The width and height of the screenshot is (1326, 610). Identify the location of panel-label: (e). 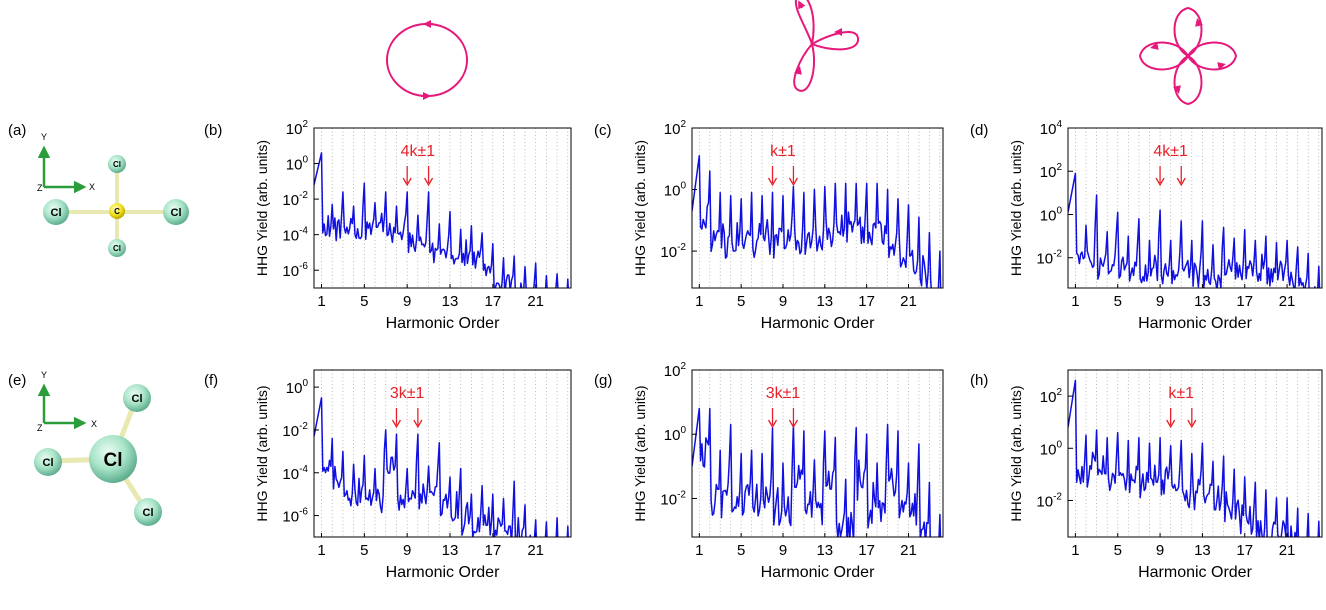
(17, 380).